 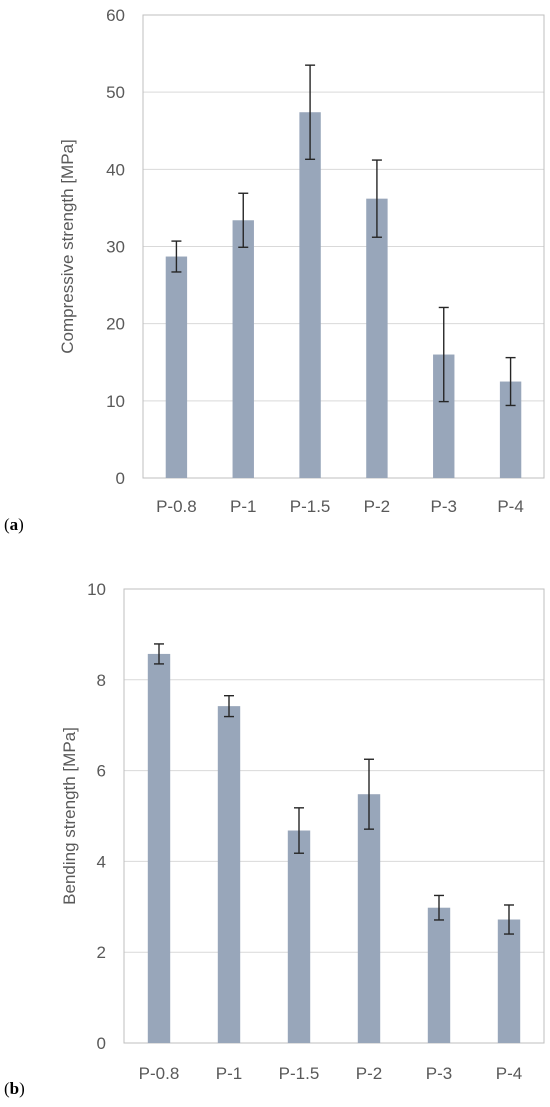 I want to click on y-tick-label: 40, so click(x=115, y=169).